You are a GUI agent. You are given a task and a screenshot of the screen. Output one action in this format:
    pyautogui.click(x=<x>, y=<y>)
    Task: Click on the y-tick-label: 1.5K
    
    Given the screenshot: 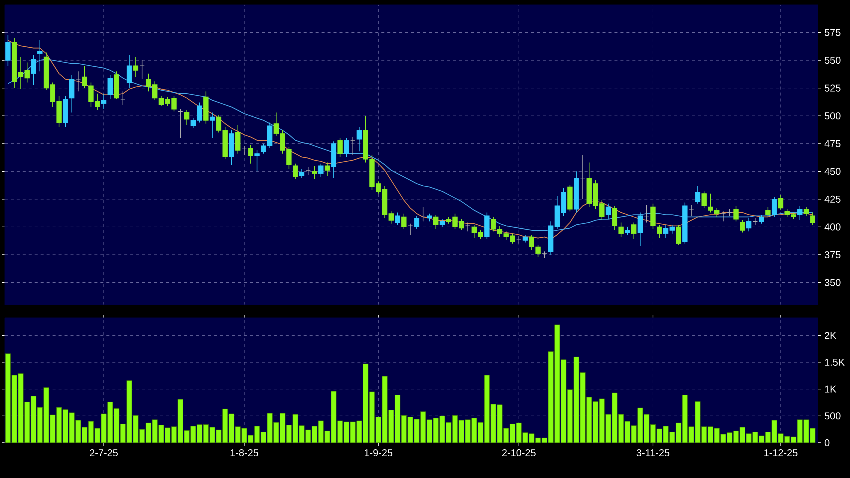 What is the action you would take?
    pyautogui.click(x=835, y=362)
    